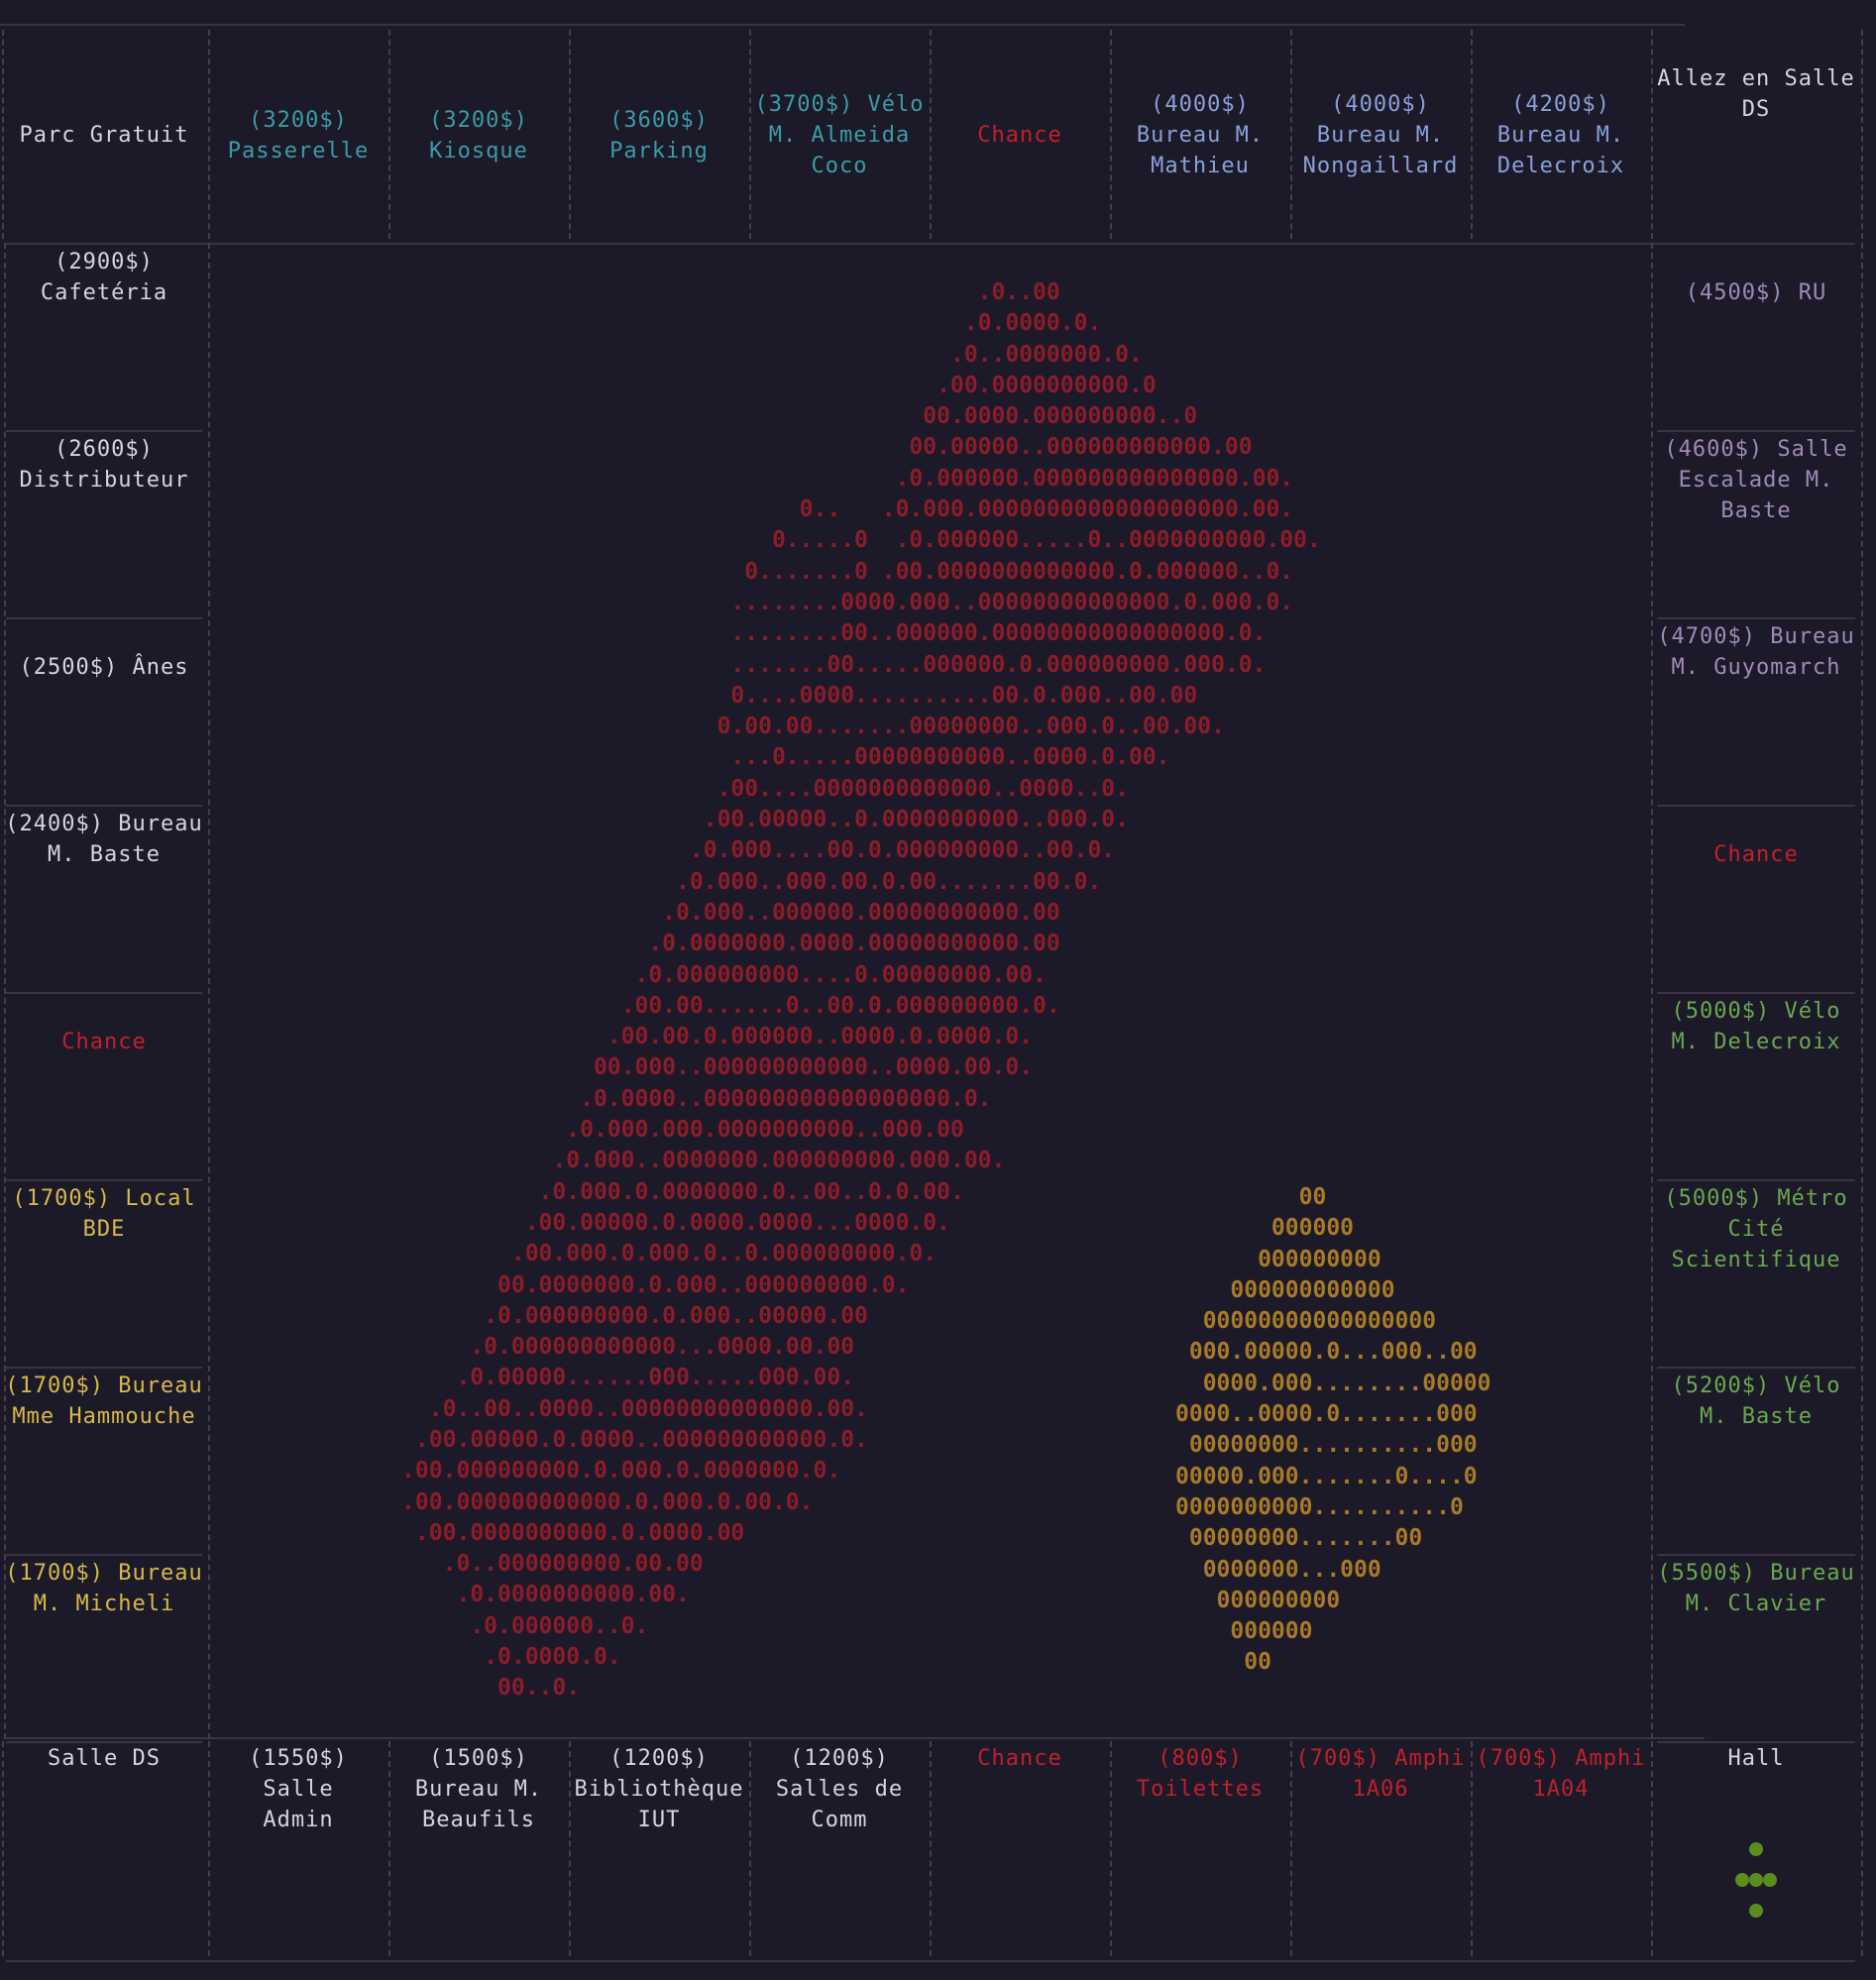 The image size is (1876, 1980). What do you see at coordinates (478, 1789) in the screenshot?
I see `board-space-bureau-m-beaufils: (1500$) Bureau M. Beaufils` at bounding box center [478, 1789].